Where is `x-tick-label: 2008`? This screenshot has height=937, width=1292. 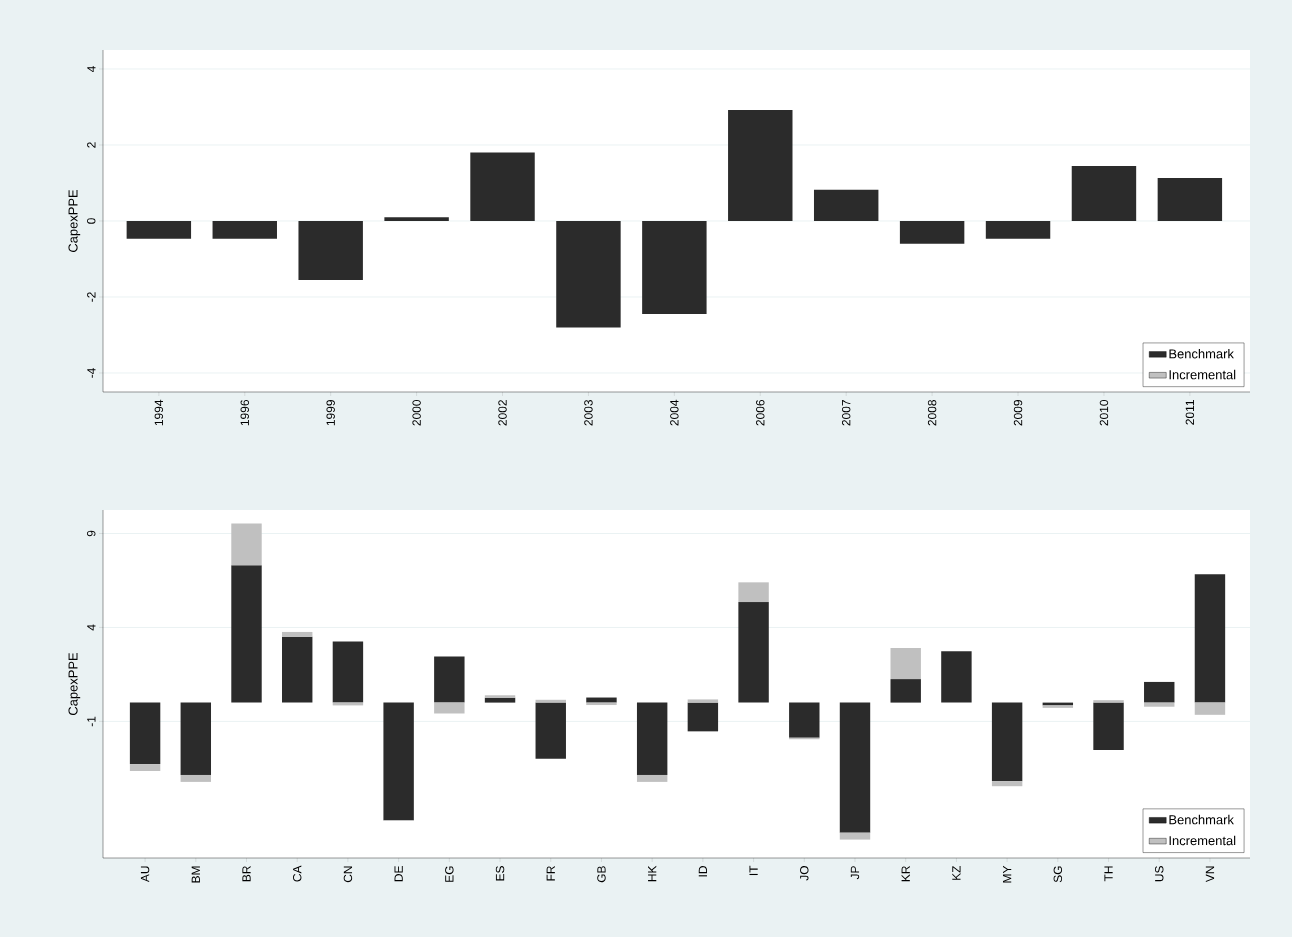 x-tick-label: 2008 is located at coordinates (932, 413).